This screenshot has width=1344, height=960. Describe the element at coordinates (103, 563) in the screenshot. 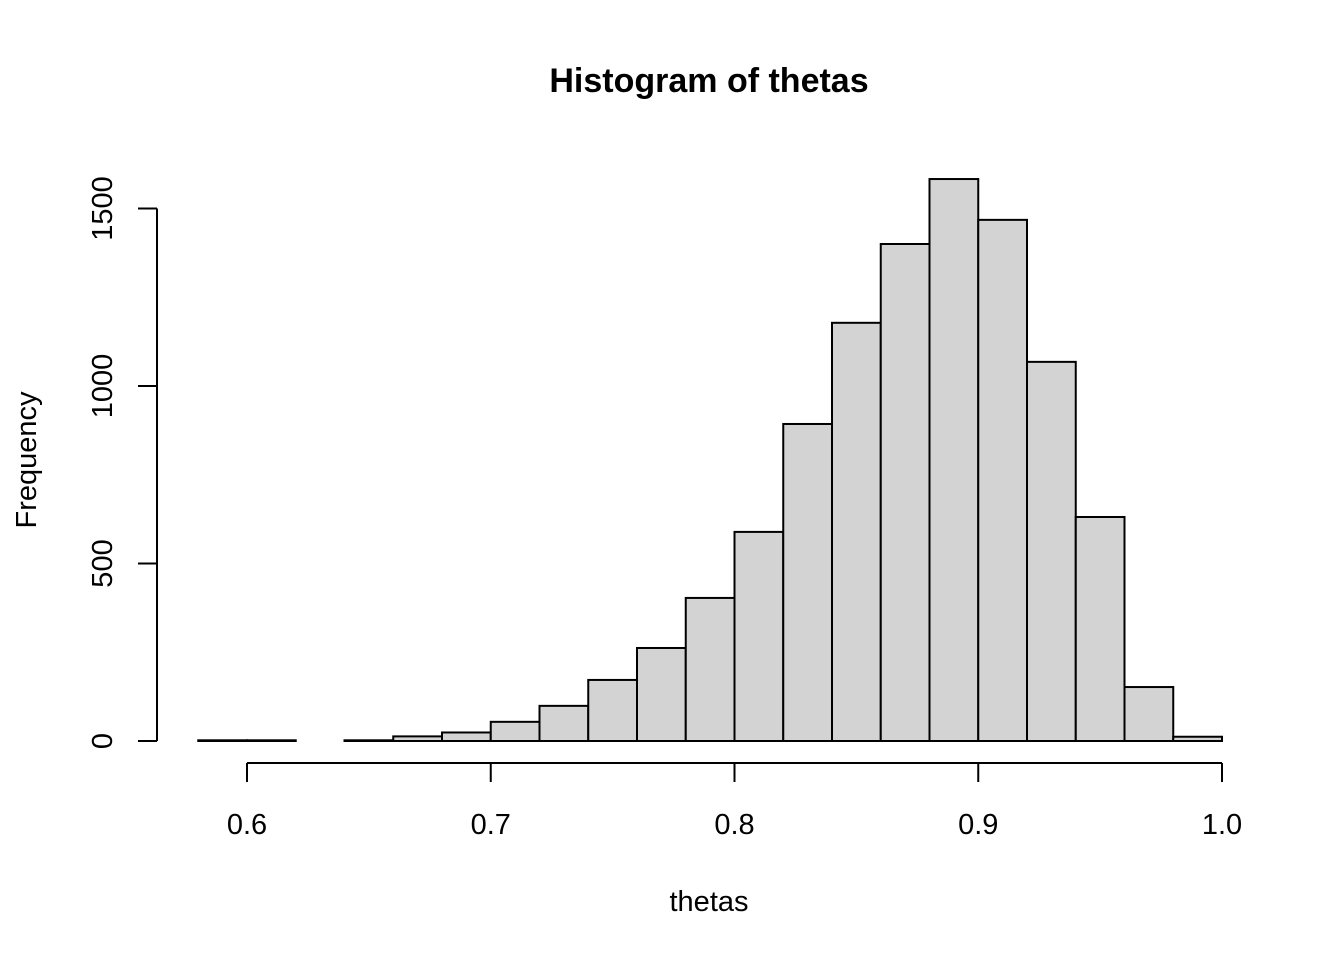

I see `y-tick-label: 500` at that location.